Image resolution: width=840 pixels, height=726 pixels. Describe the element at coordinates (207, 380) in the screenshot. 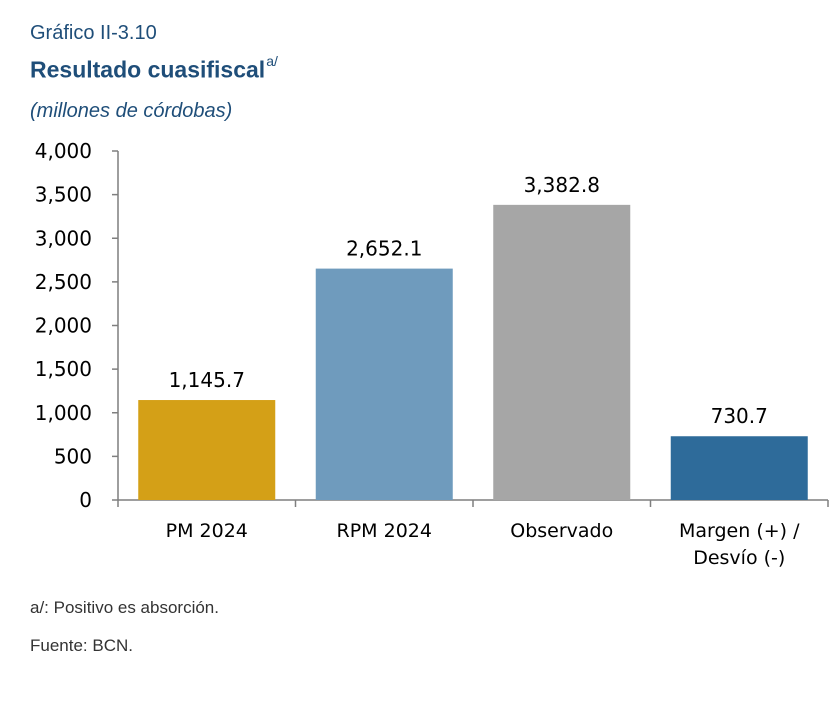

I see `data-label: 1,145.7` at that location.